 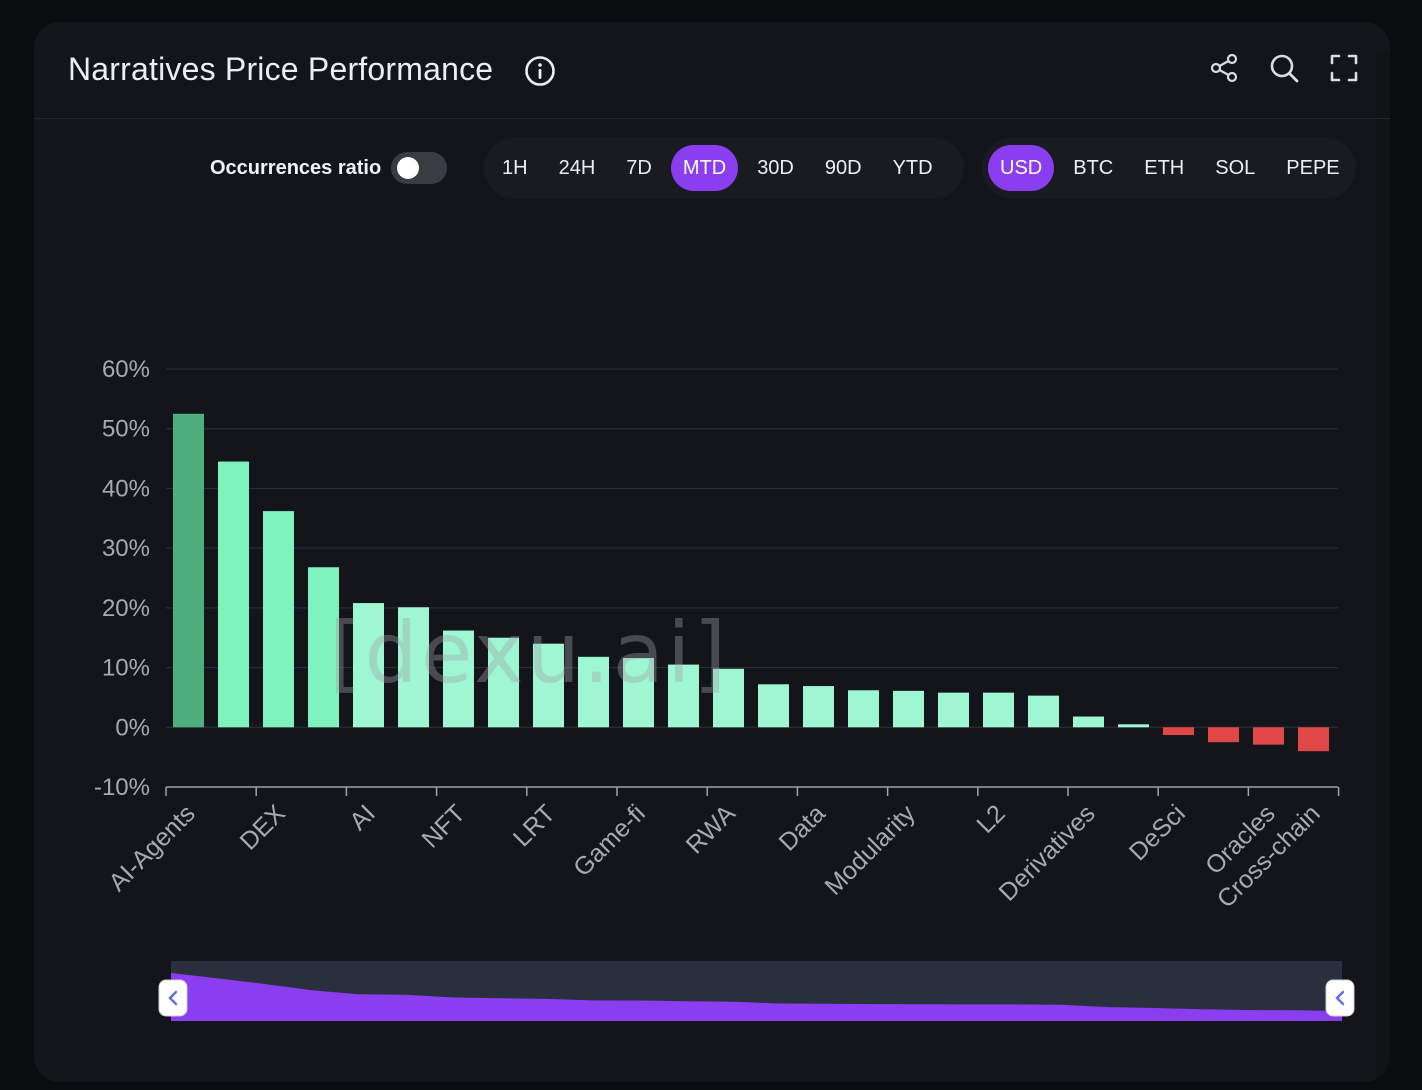 What do you see at coordinates (990, 818) in the screenshot?
I see `x-tick-label: L2` at bounding box center [990, 818].